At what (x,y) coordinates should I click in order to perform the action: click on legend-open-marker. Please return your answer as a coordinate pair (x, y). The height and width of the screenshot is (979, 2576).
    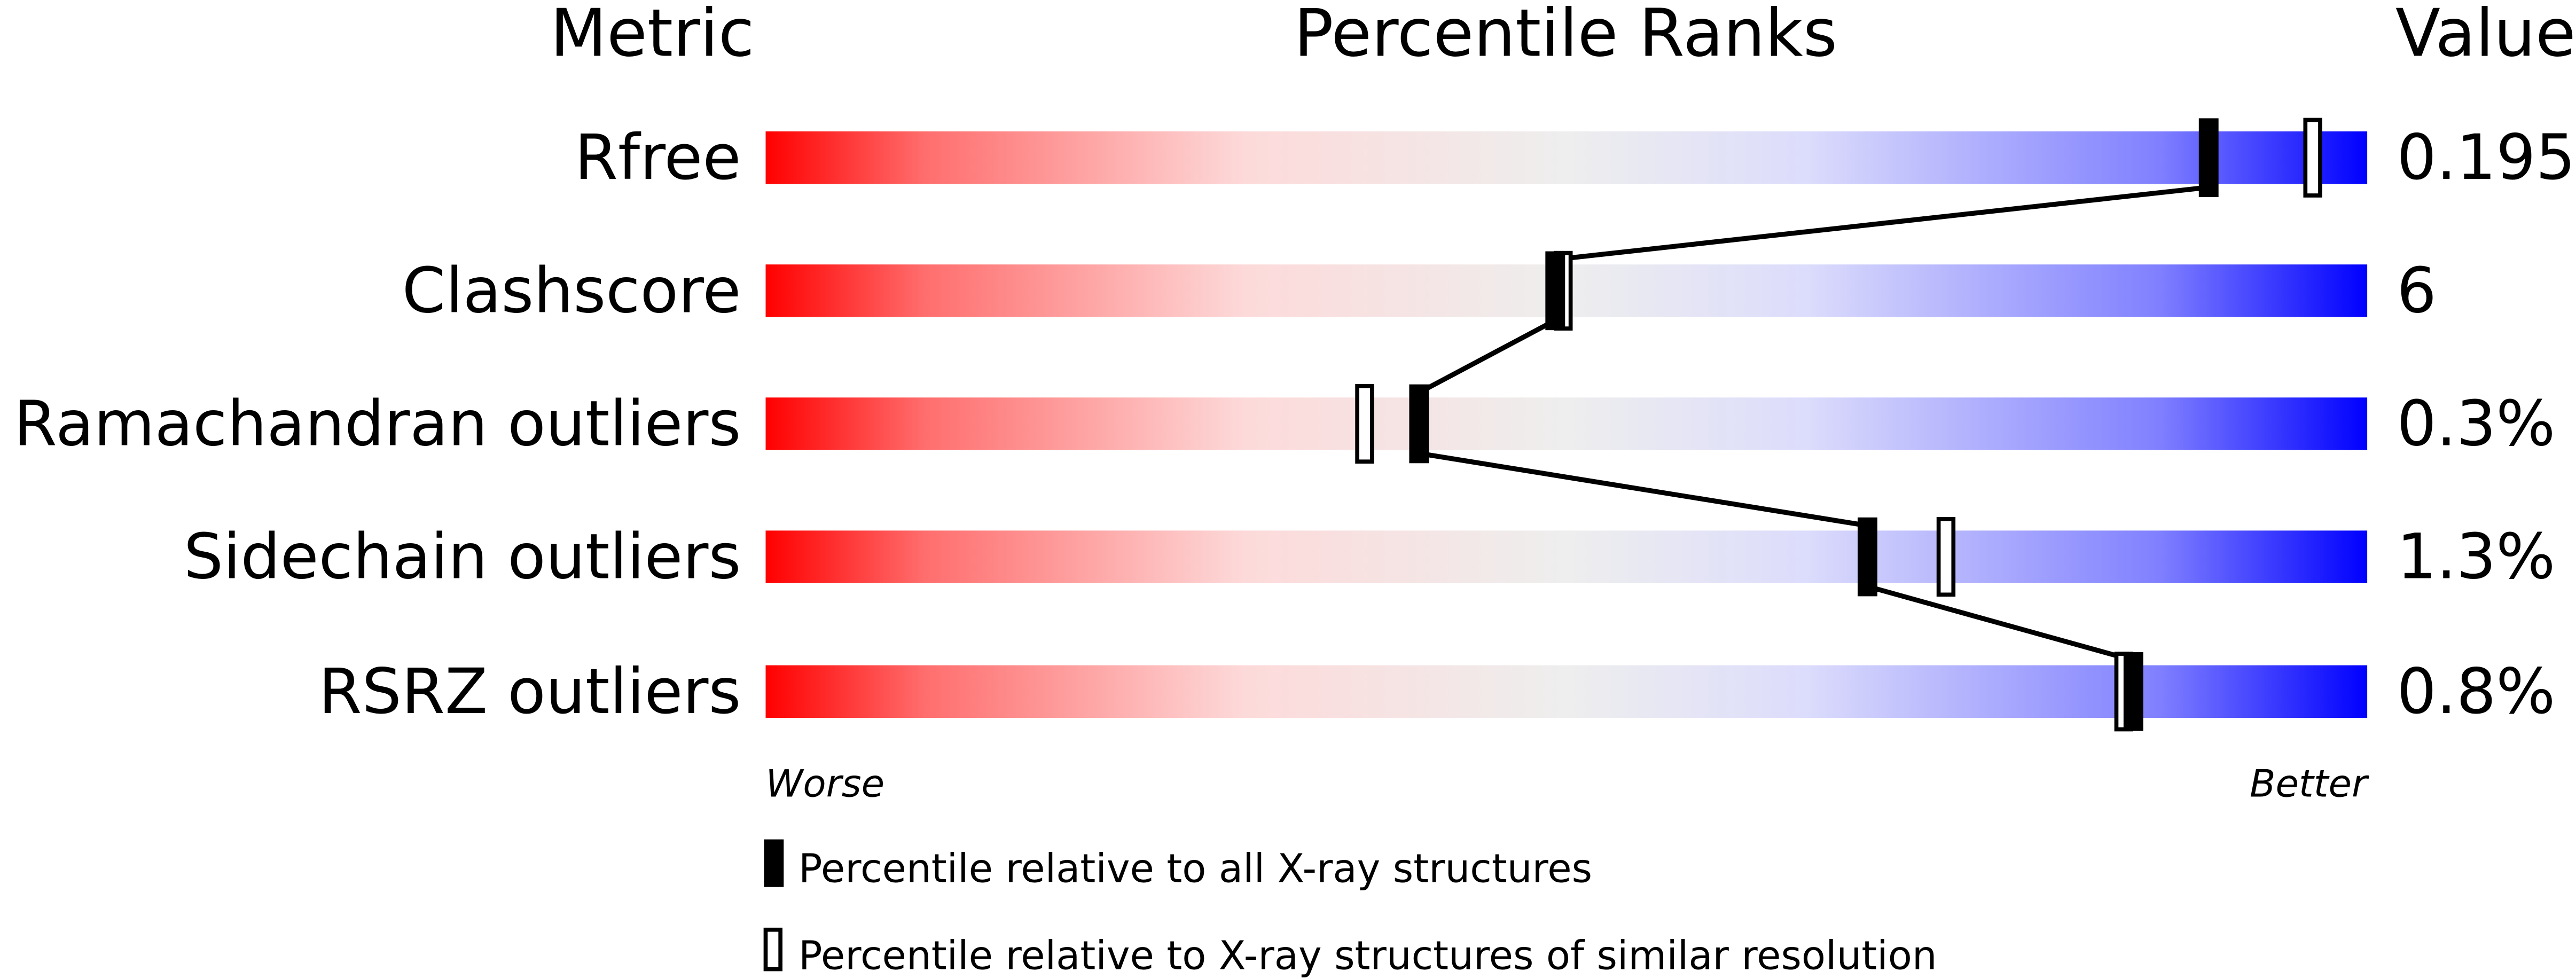
    Looking at the image, I should click on (773, 949).